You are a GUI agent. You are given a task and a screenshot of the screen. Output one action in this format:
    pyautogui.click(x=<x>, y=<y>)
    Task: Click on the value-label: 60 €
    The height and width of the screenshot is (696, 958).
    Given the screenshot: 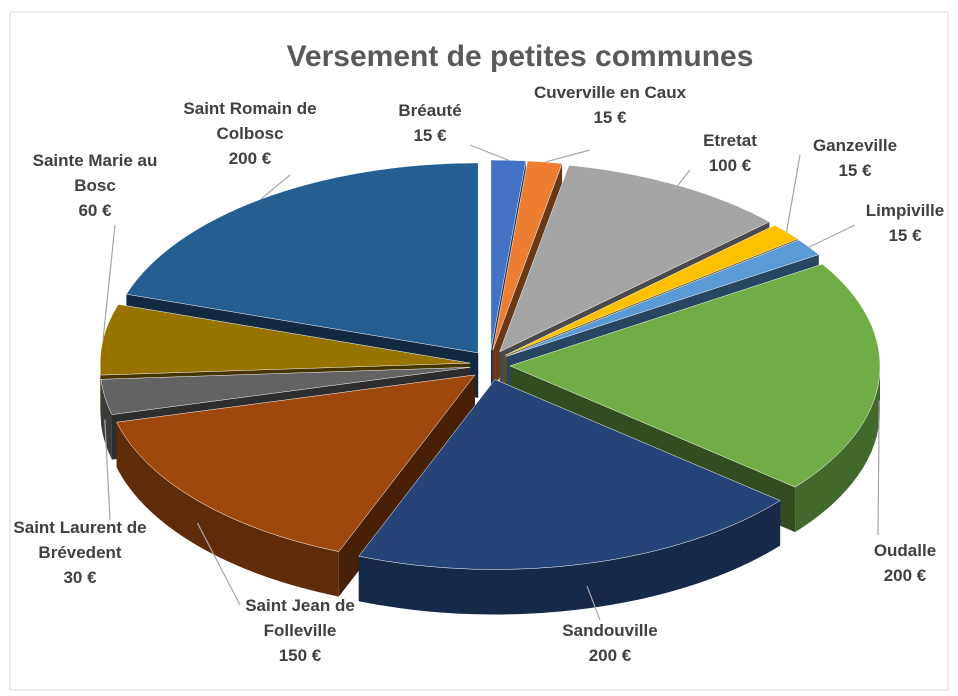 What is the action you would take?
    pyautogui.click(x=95, y=210)
    